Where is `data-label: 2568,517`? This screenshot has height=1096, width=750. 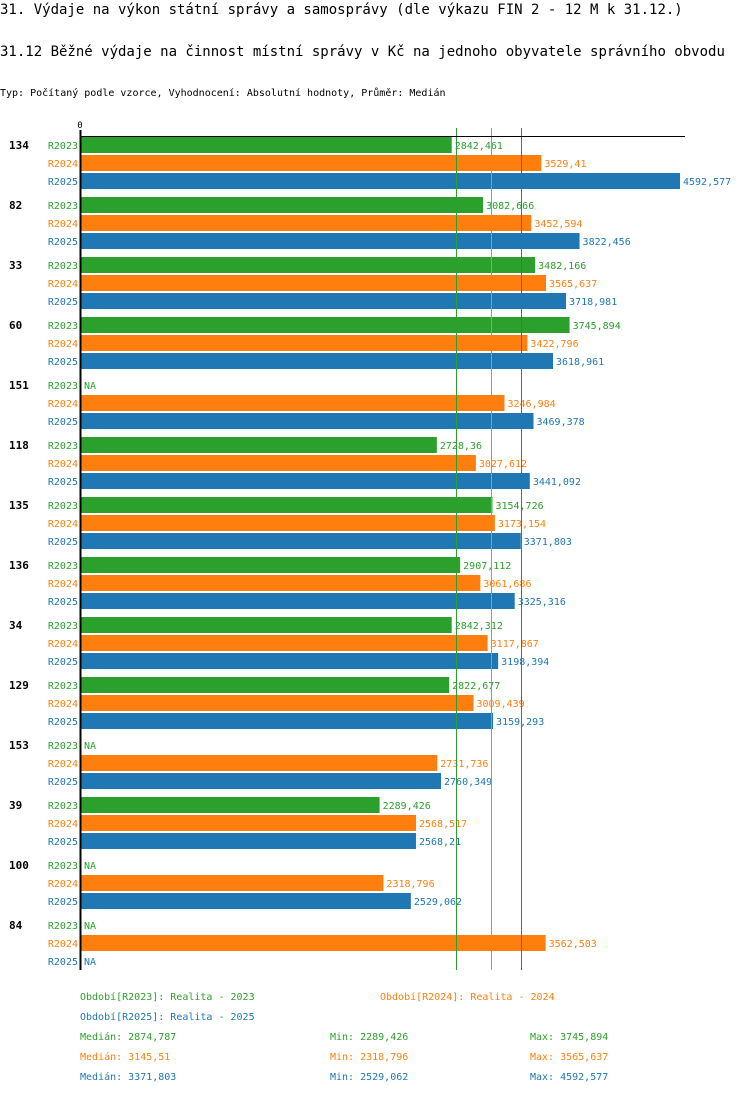 data-label: 2568,517 is located at coordinates (443, 824).